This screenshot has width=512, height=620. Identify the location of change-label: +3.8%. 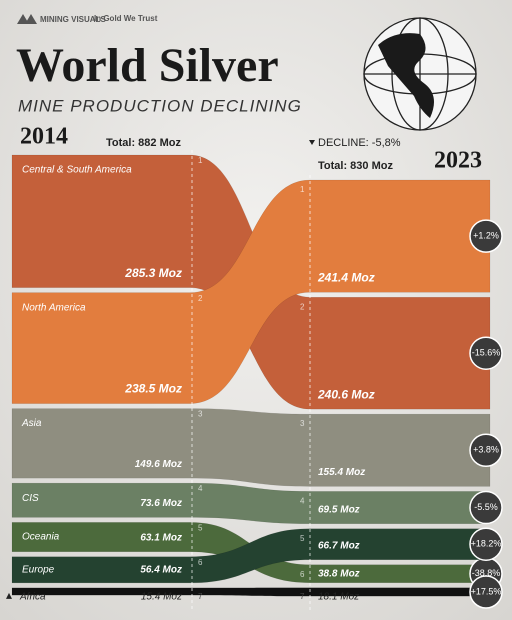
(486, 450).